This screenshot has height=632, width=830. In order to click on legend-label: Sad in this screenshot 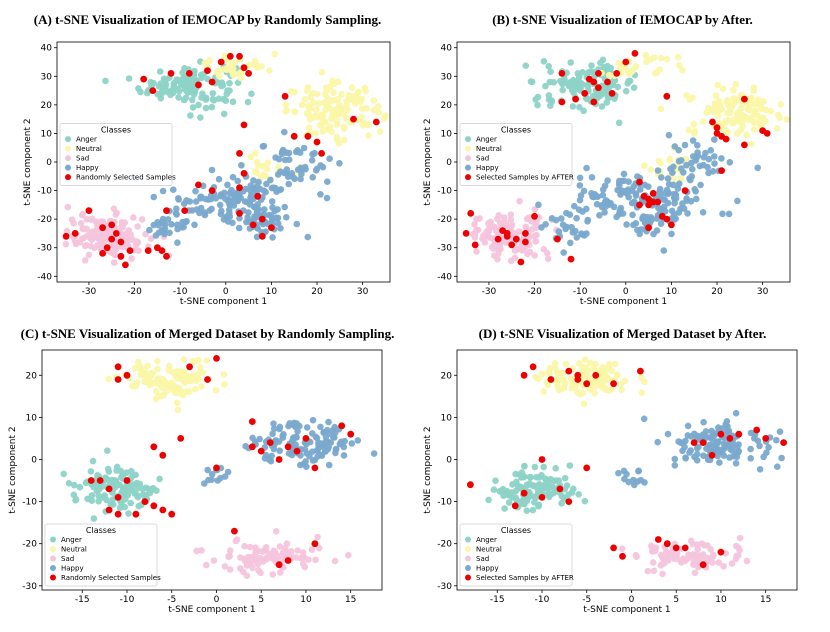, I will do `click(482, 559)`.